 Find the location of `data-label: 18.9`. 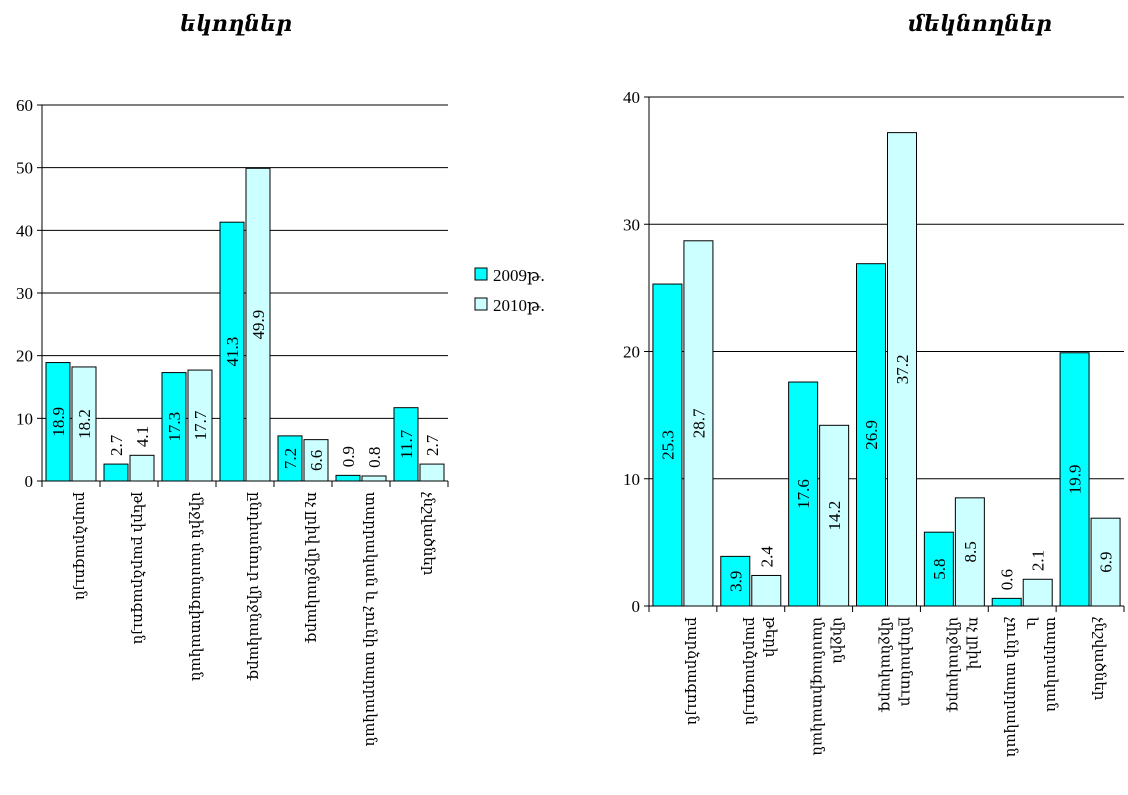

data-label: 18.9 is located at coordinates (58, 422).